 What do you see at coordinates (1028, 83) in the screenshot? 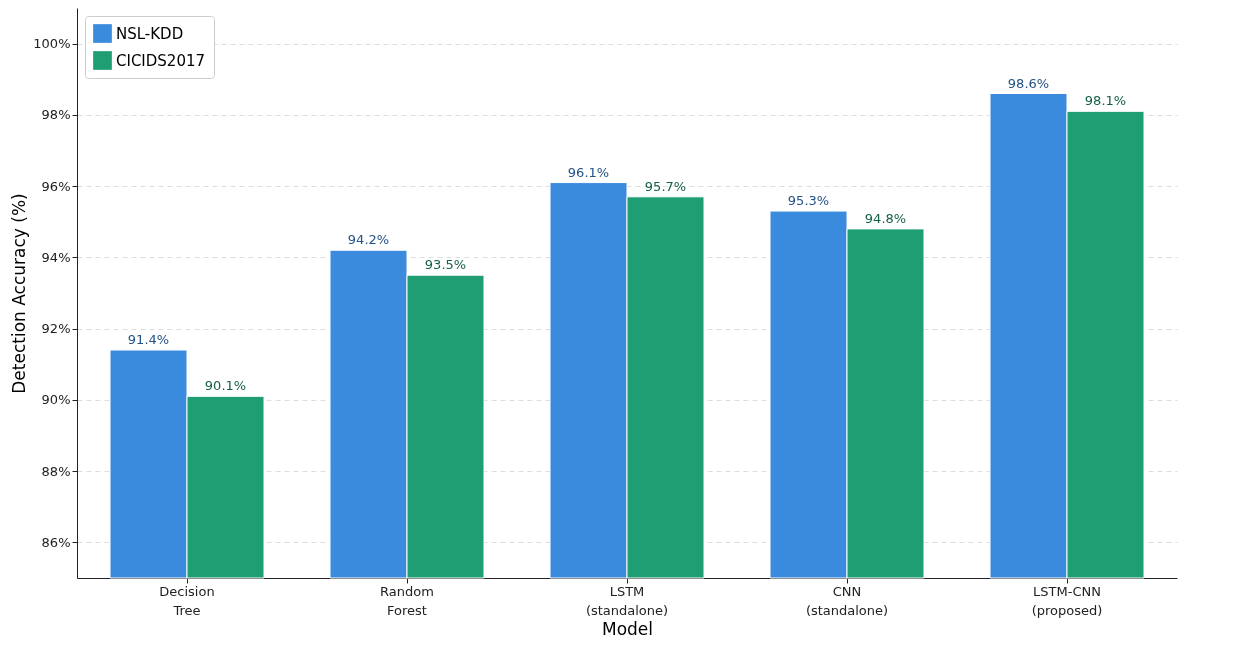
I see `data-label: 98.6%` at bounding box center [1028, 83].